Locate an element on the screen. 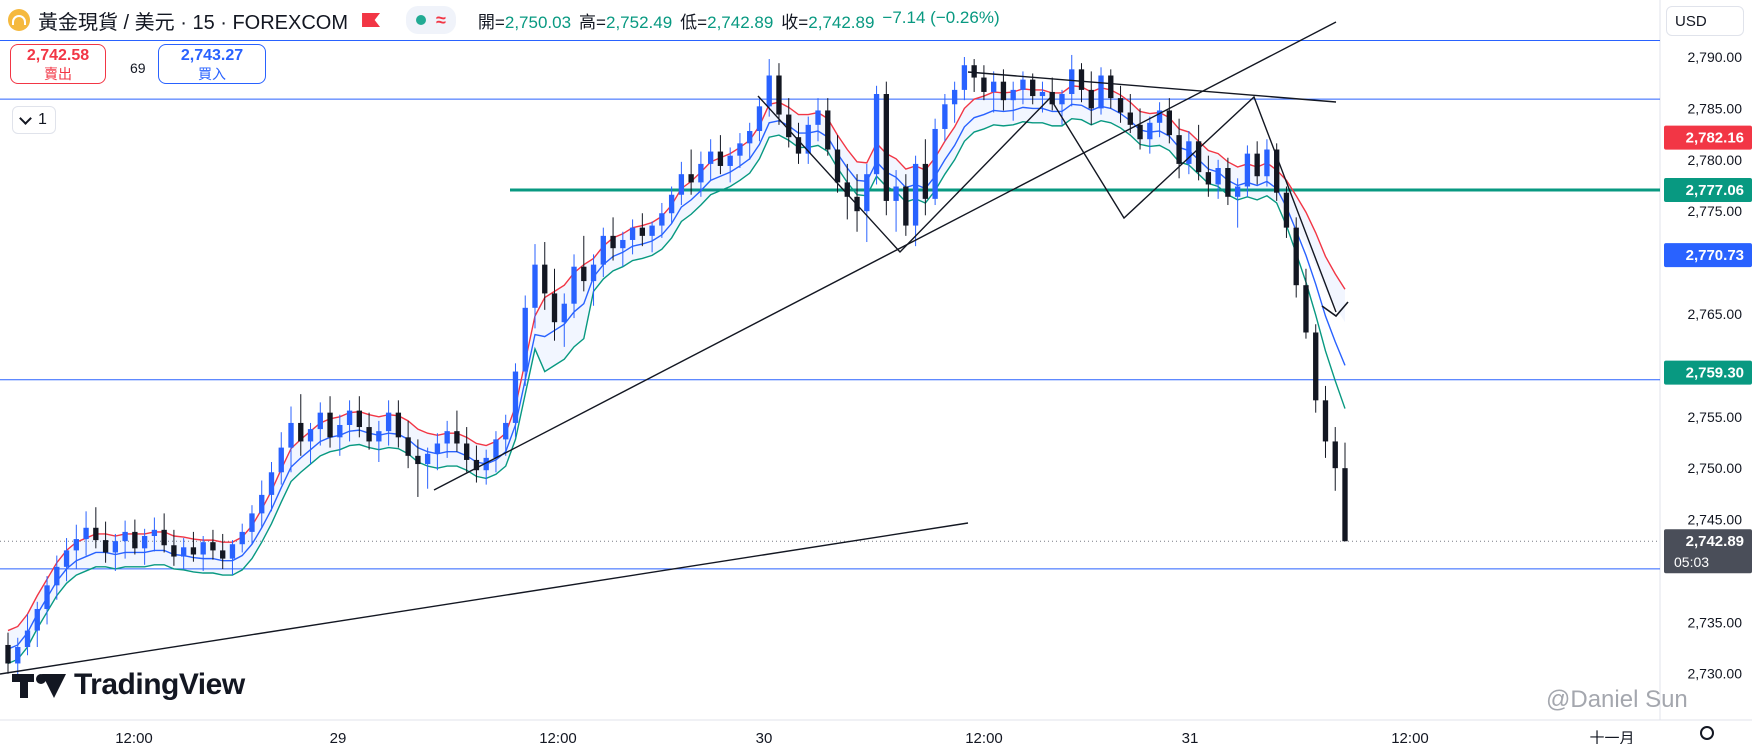  x-tick-label: 31 is located at coordinates (1190, 737).